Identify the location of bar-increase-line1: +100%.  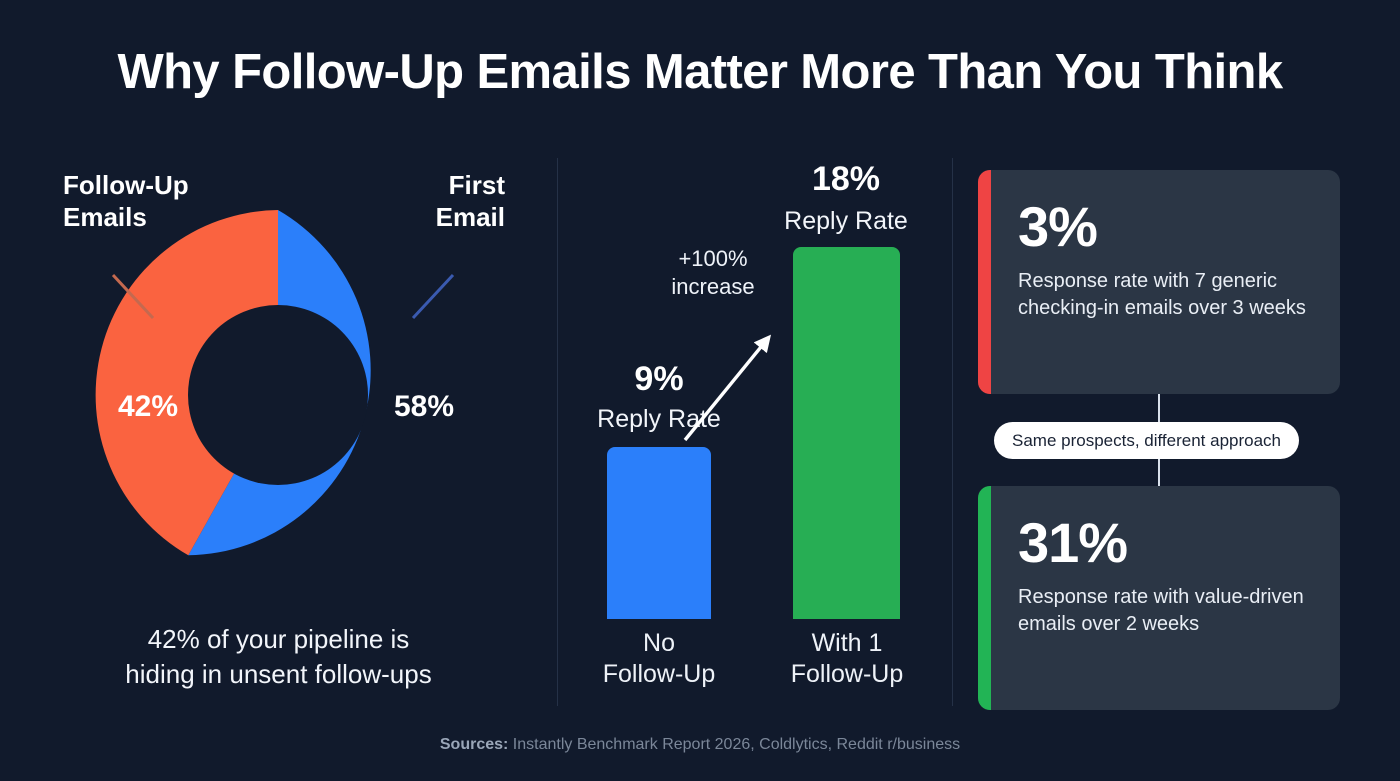
(713, 258).